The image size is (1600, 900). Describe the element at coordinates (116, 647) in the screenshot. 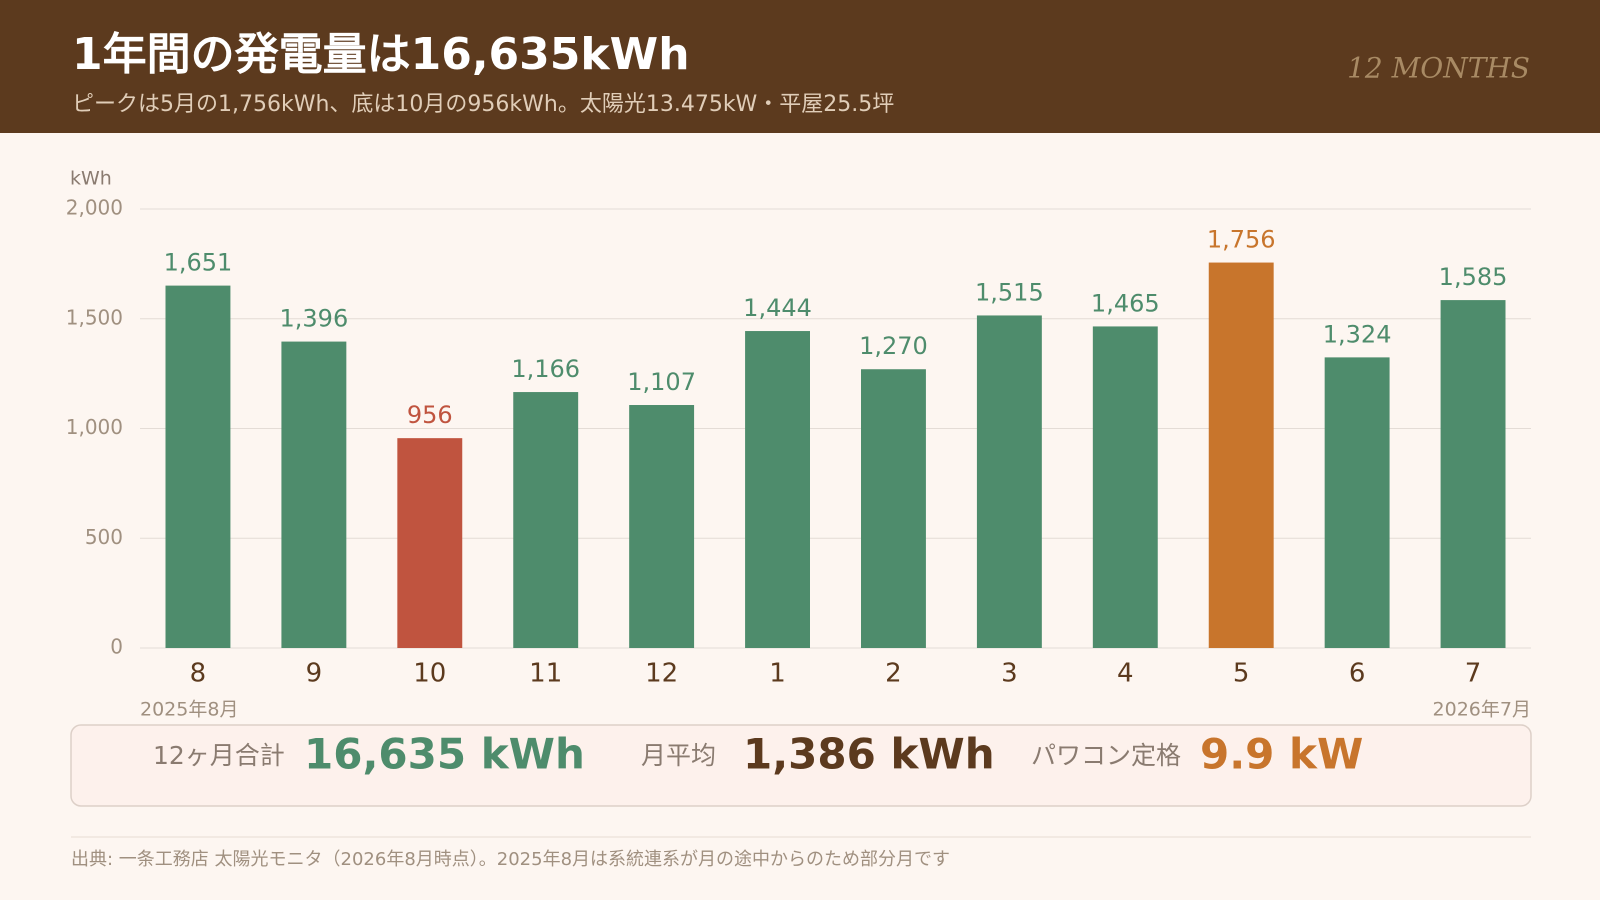

I see `y-tick-label: 0` at that location.